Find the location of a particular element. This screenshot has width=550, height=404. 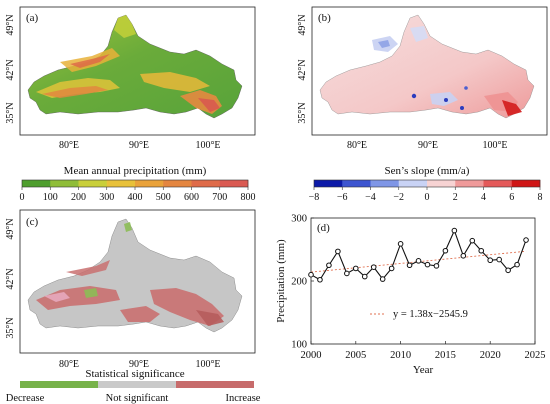

panel-d-label: (d) is located at coordinates (323, 228).